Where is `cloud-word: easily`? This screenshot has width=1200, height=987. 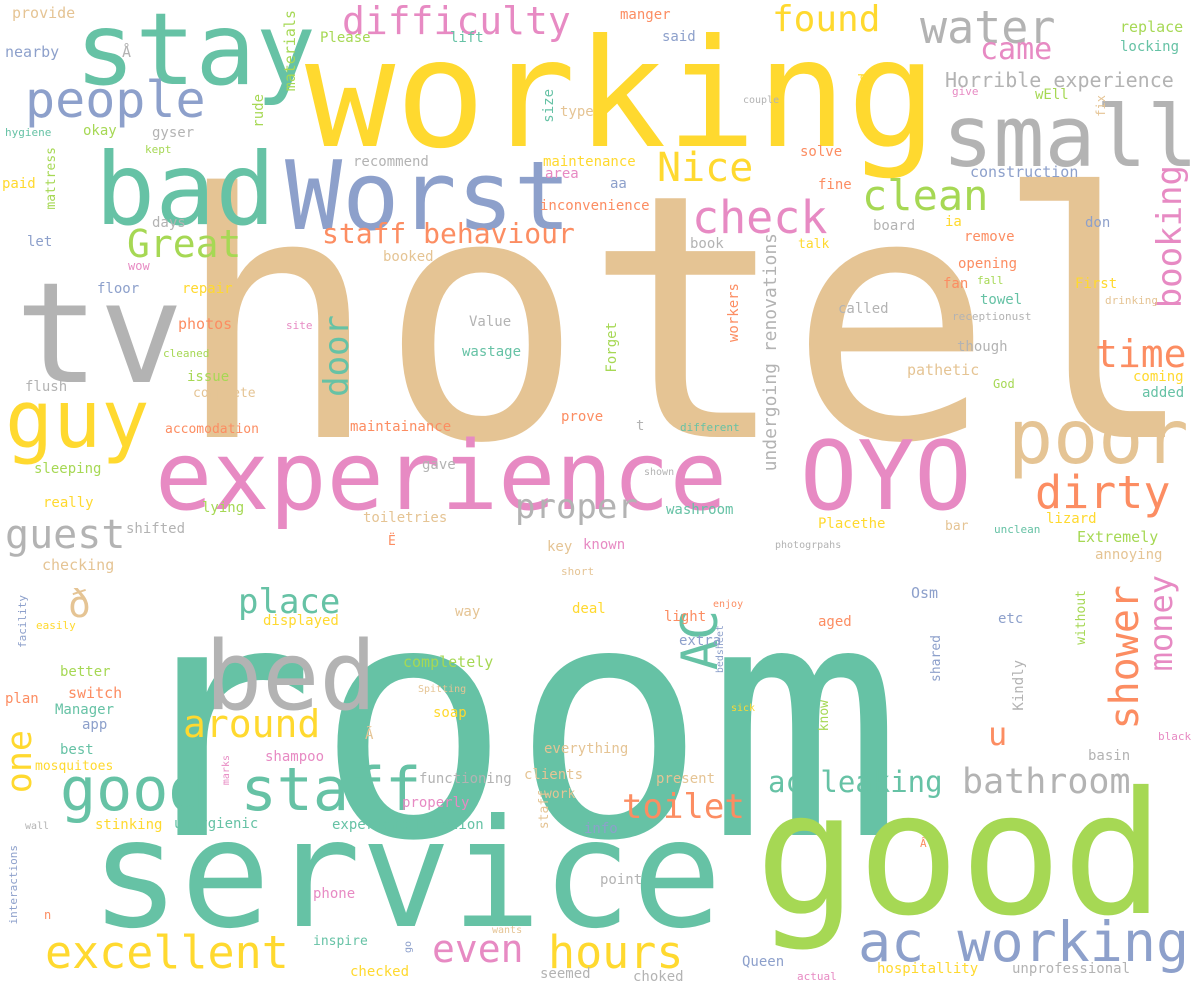
cloud-word: easily is located at coordinates (56, 625).